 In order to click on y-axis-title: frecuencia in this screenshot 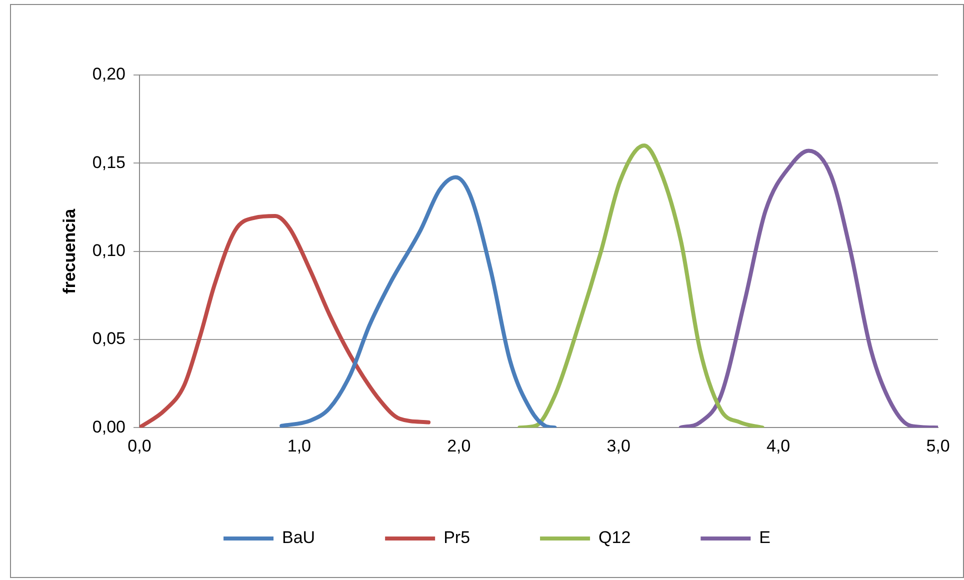, I will do `click(69, 251)`.